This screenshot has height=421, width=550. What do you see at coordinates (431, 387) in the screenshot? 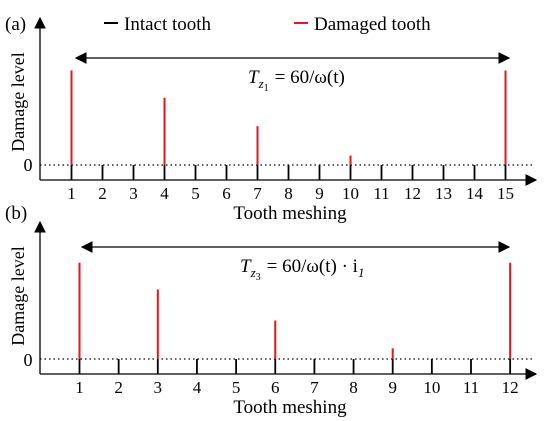
I see `panel-b-xtick-label-10: 10` at bounding box center [431, 387].